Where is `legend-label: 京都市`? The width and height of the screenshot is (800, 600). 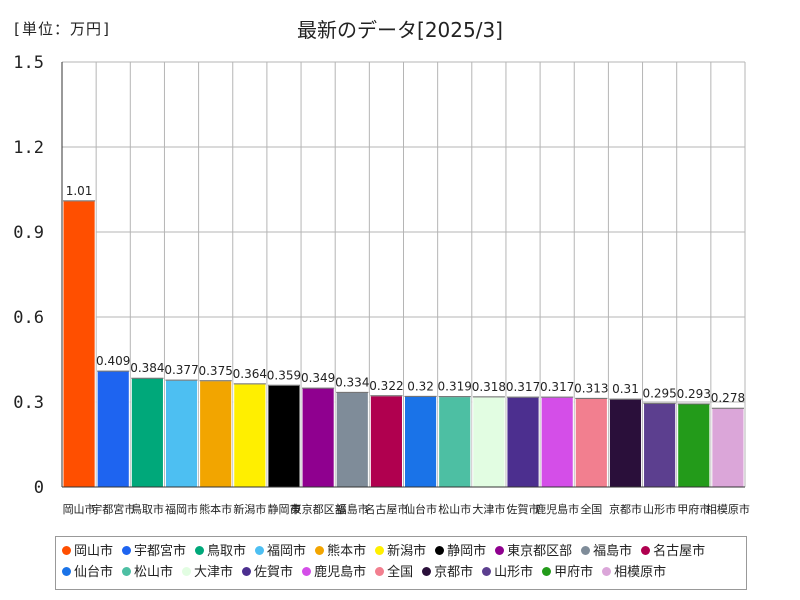 legend-label: 京都市 is located at coordinates (454, 572).